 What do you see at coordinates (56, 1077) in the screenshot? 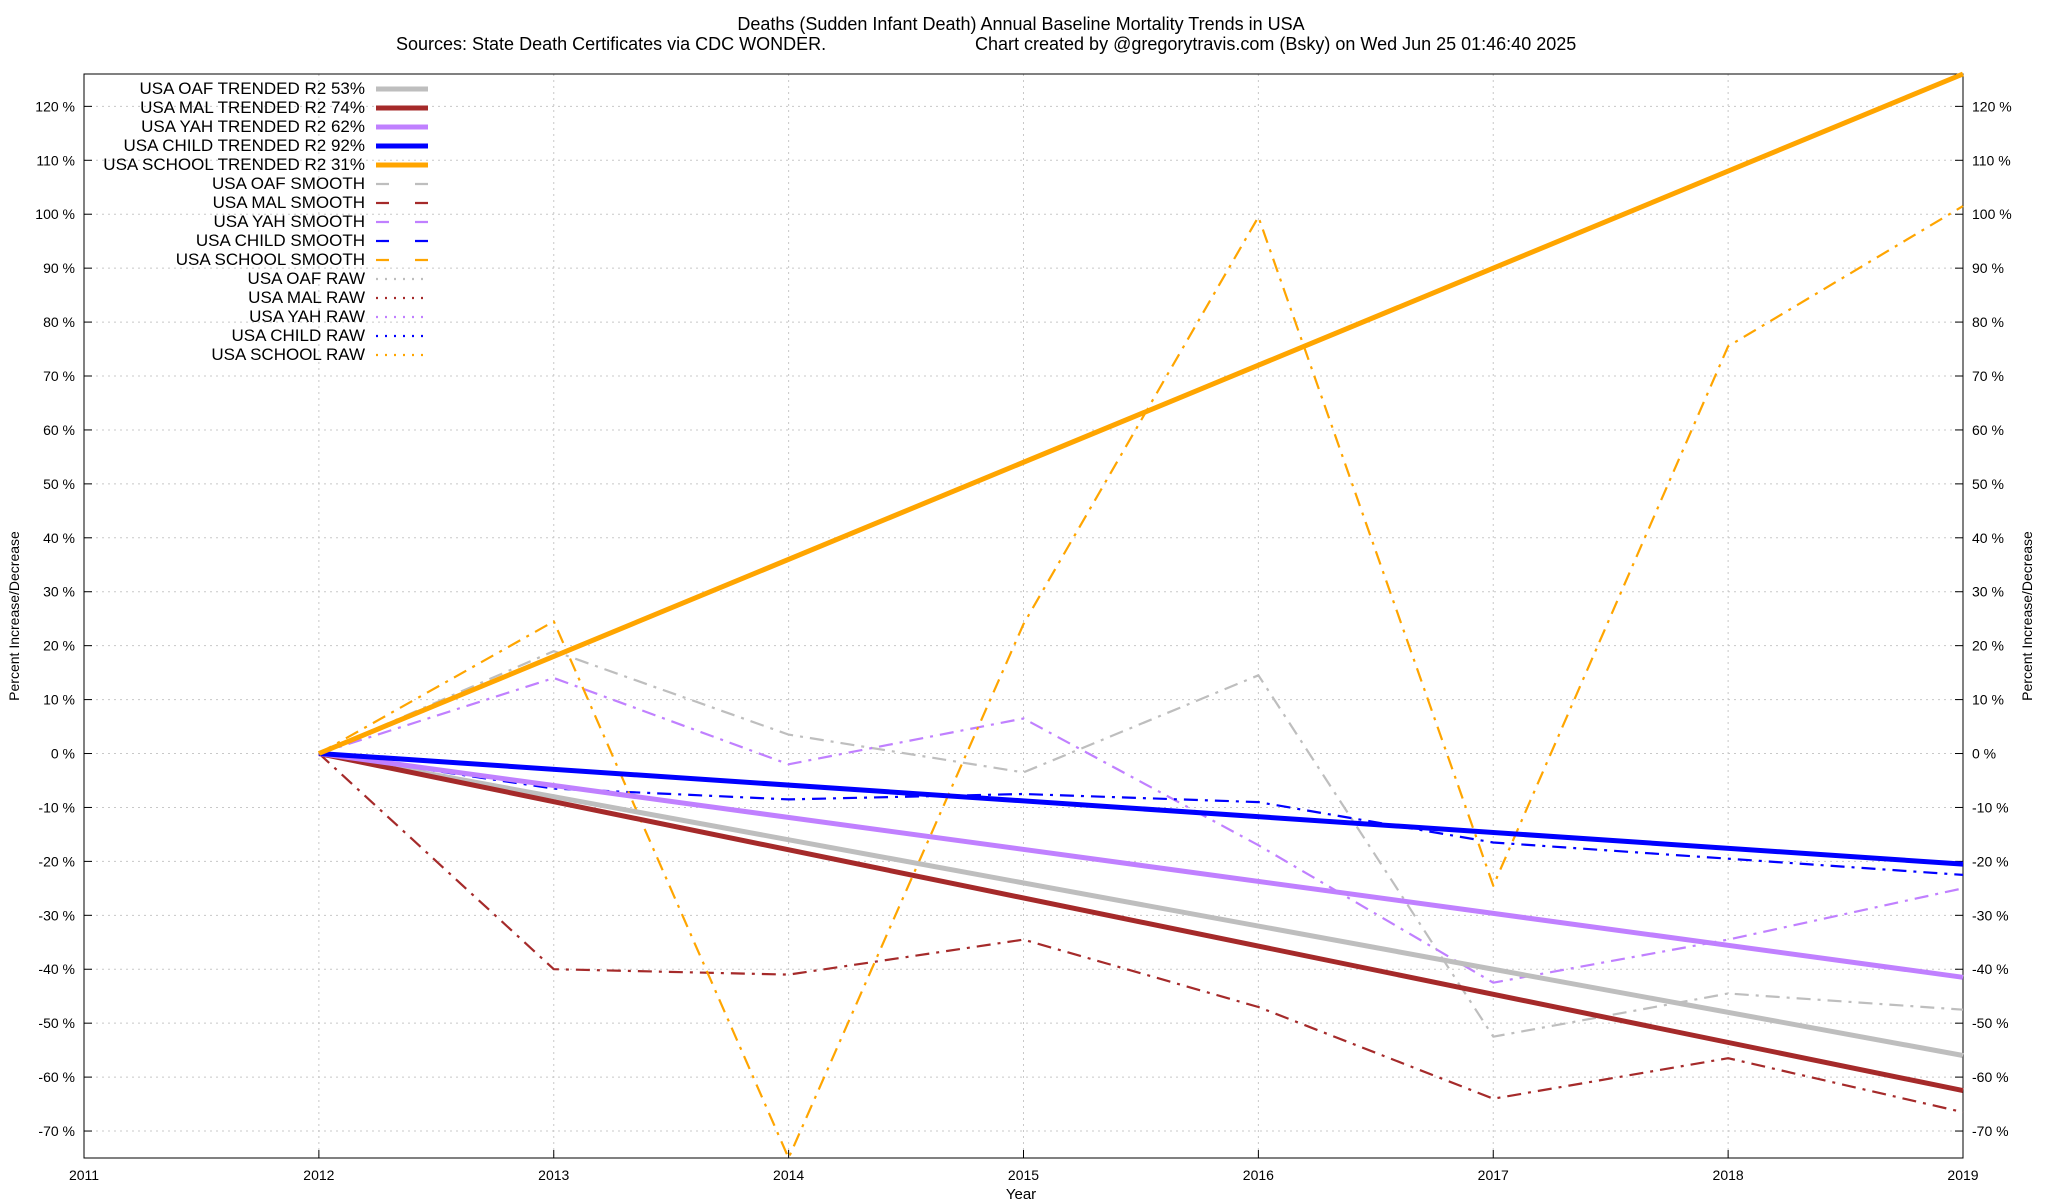
I see `y-tick-label: -60 %` at bounding box center [56, 1077].